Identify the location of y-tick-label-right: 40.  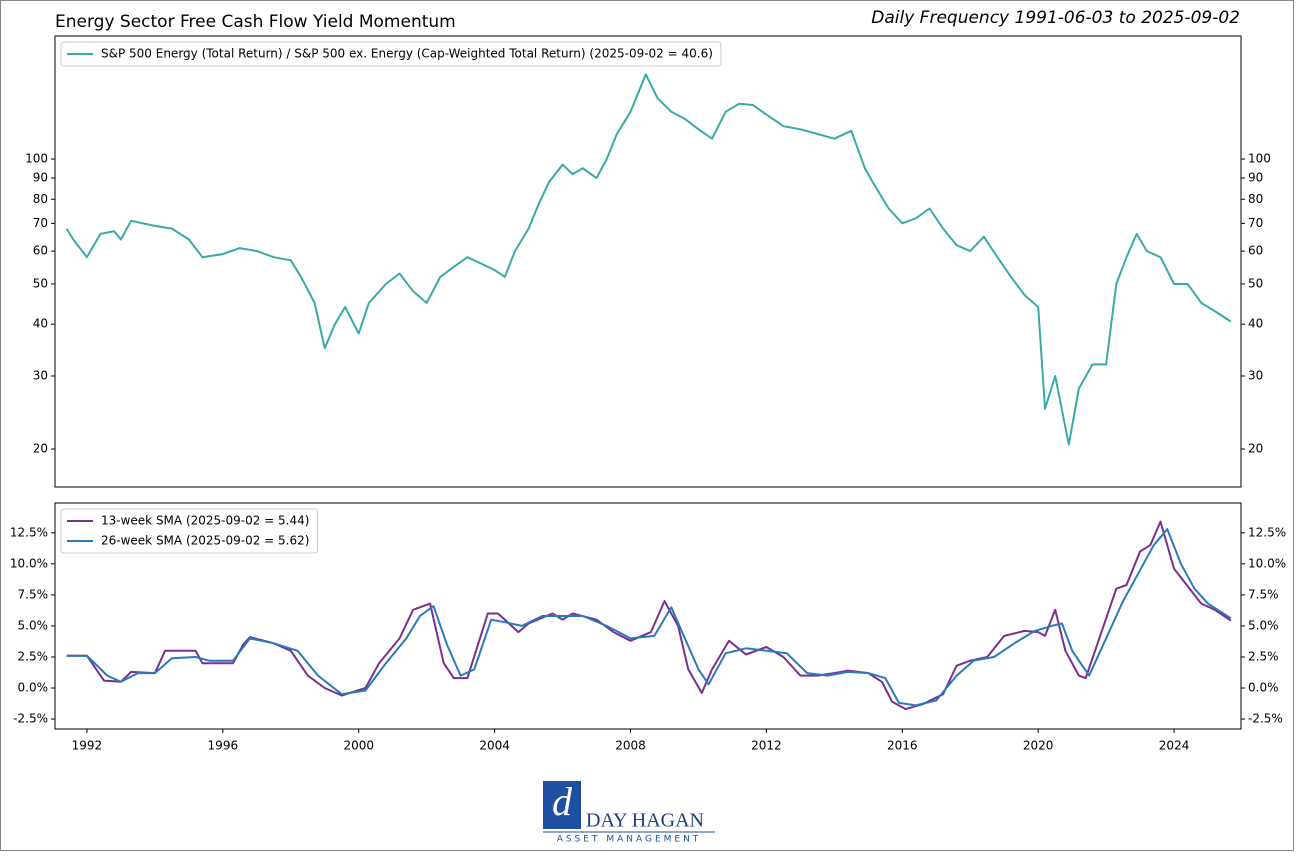
(1255, 324).